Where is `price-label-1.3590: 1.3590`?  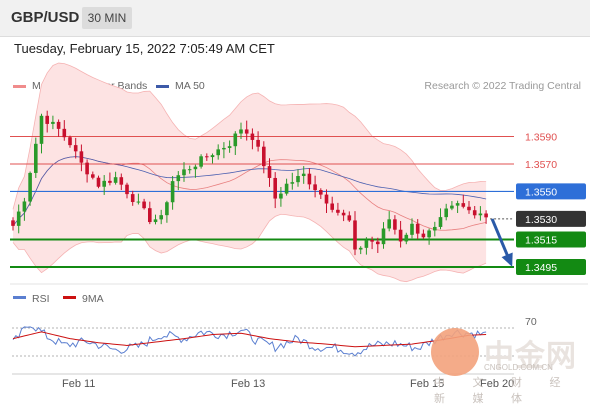 price-label-1.3590: 1.3590 is located at coordinates (541, 137).